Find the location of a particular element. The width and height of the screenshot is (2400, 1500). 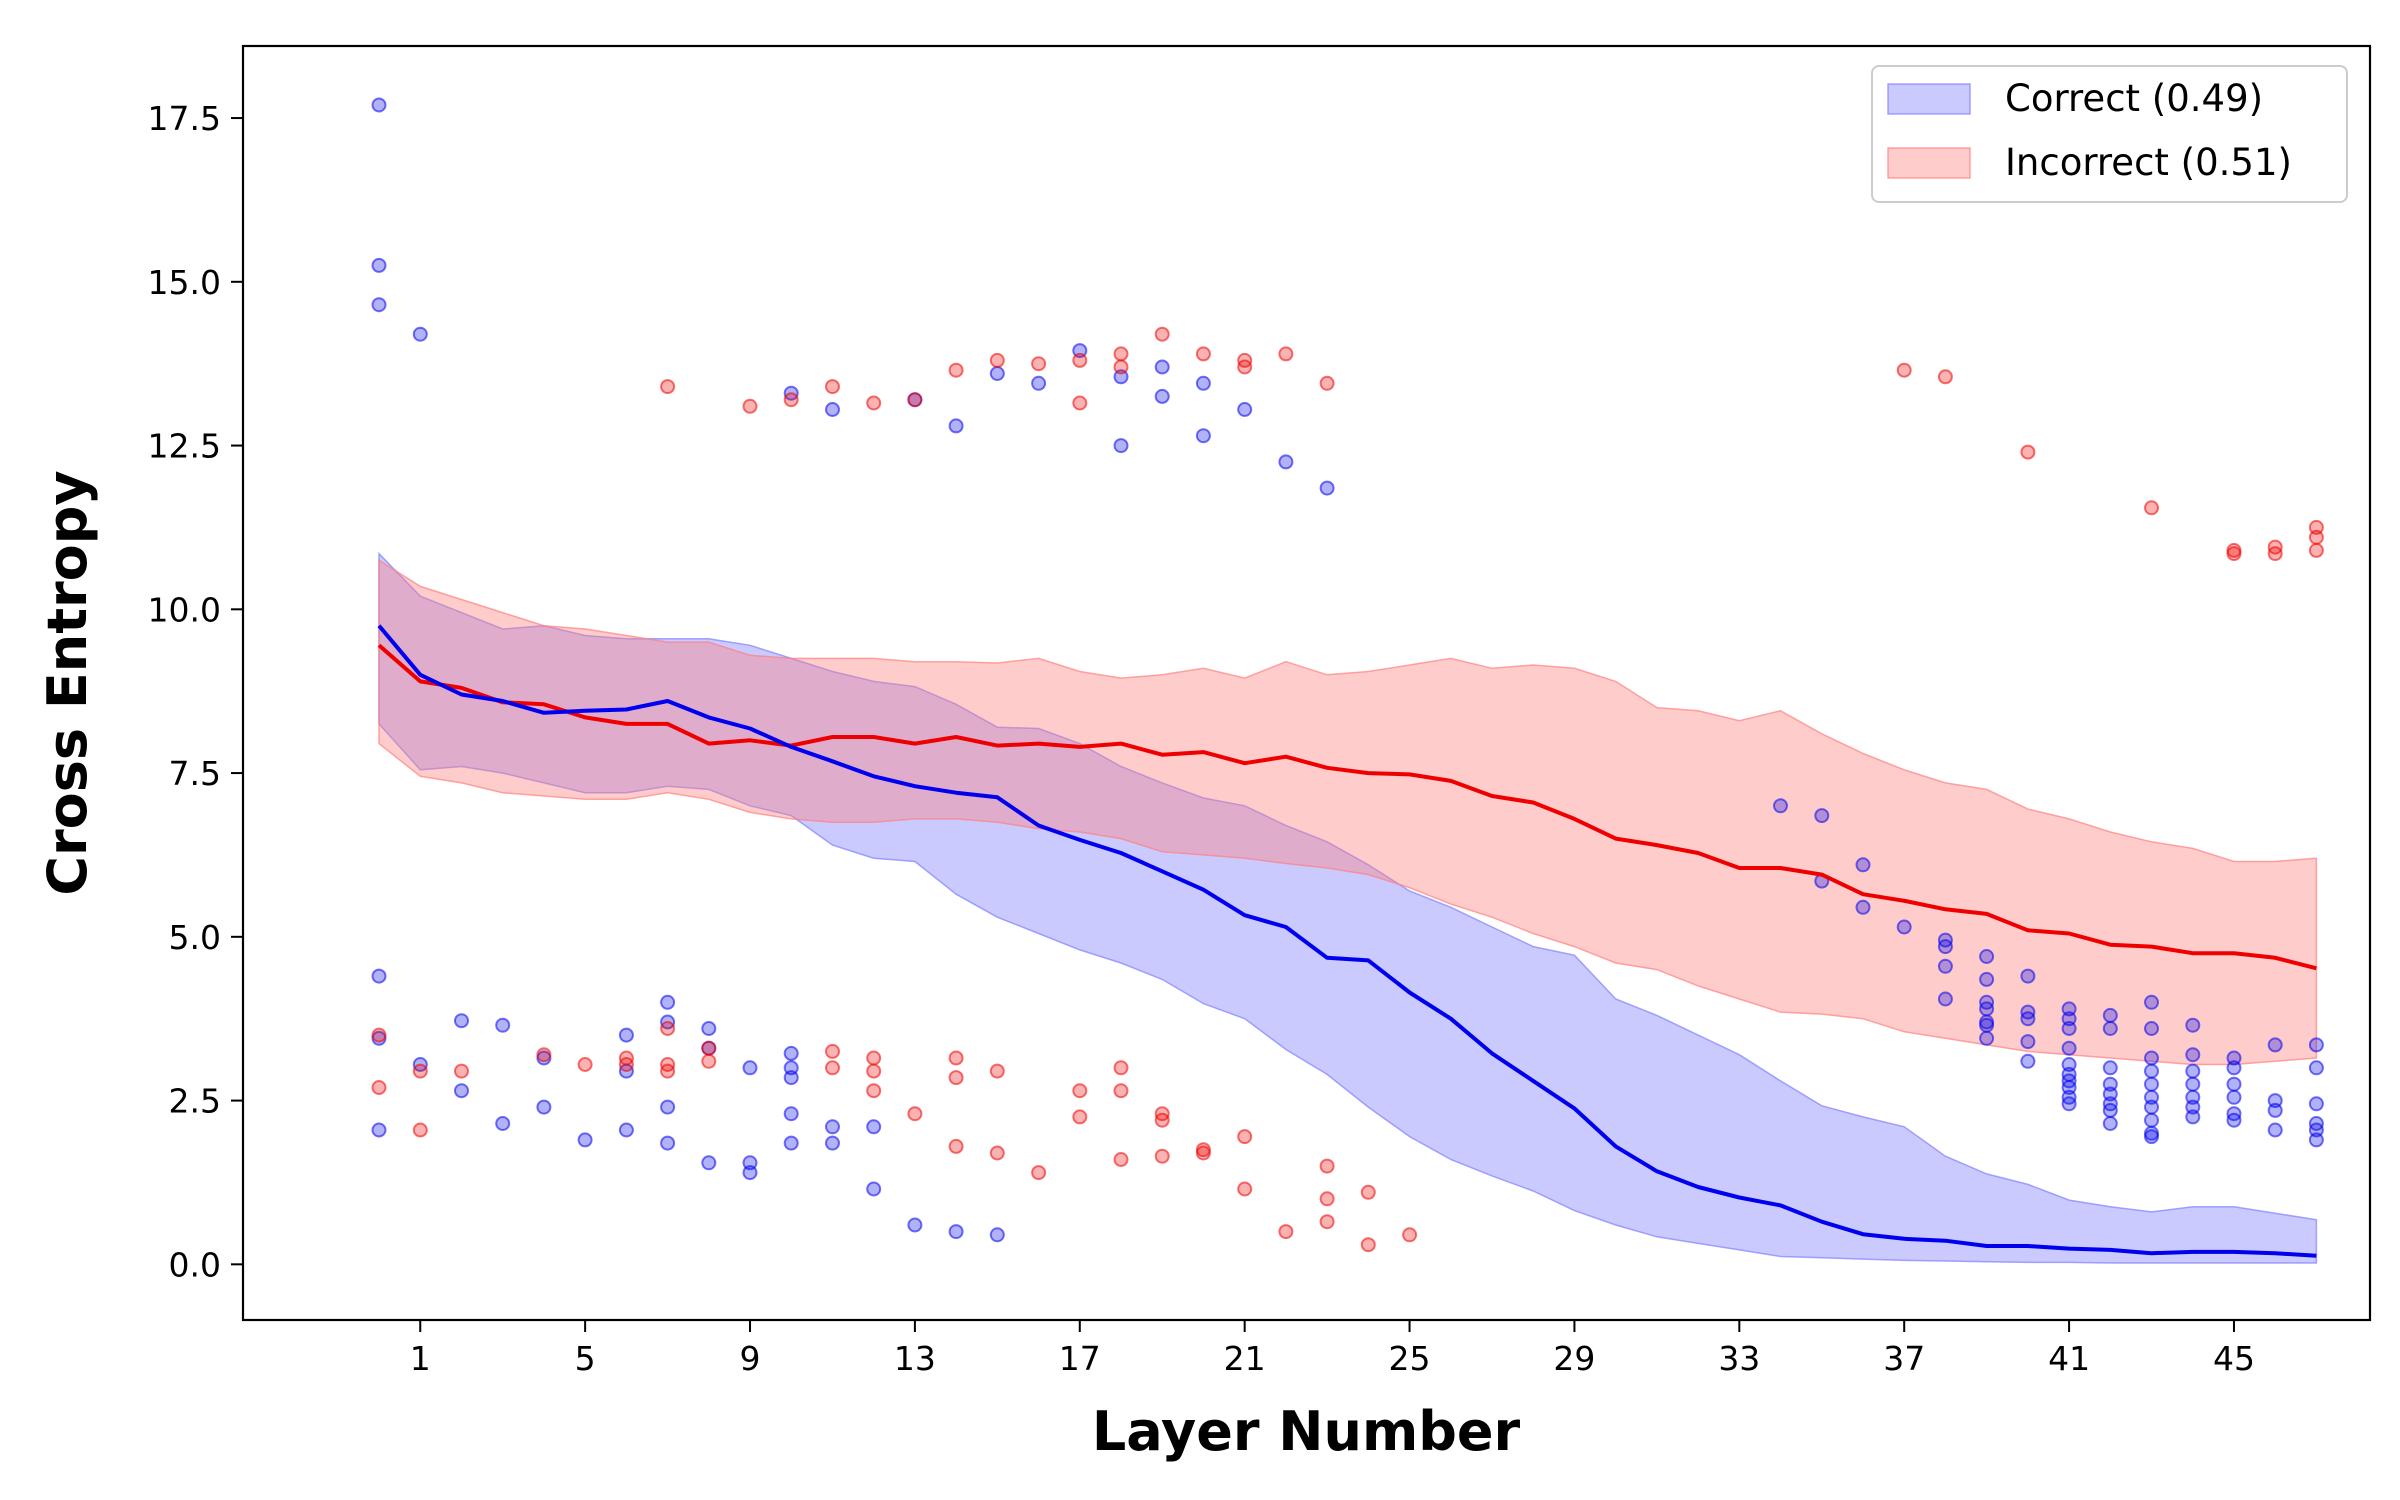

x-axis-title: Layer Number is located at coordinates (1306, 1431).